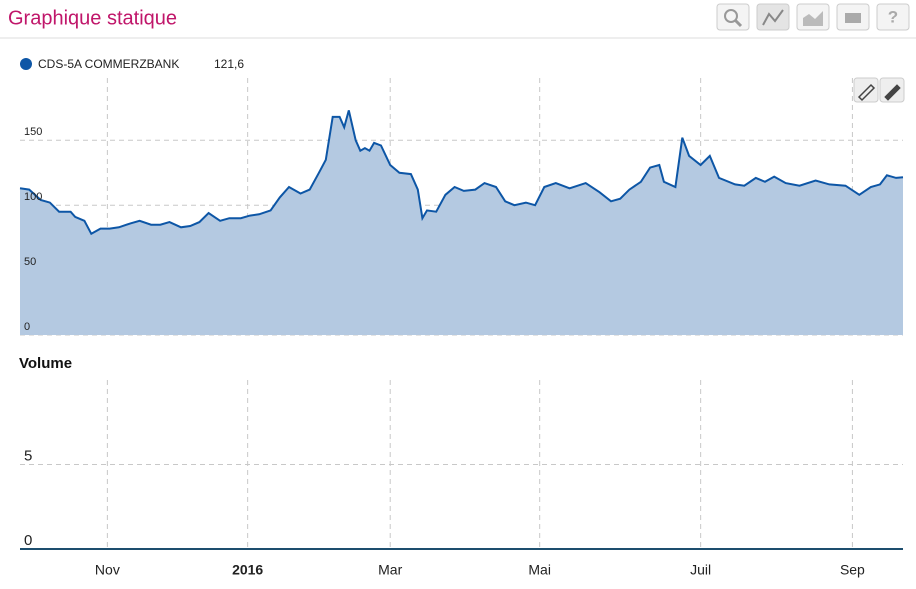 This screenshot has height=589, width=916. I want to click on x-tick-label: 2016, so click(247, 570).